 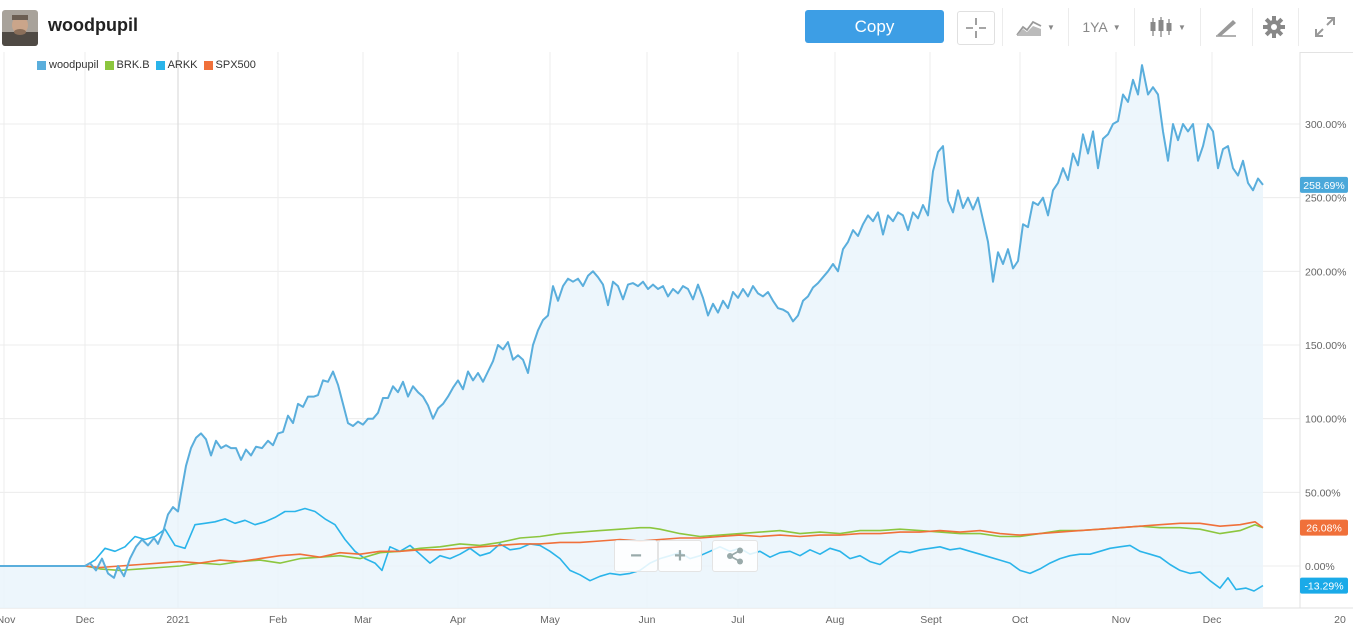 I want to click on x-tick-label: Sept, so click(x=931, y=620).